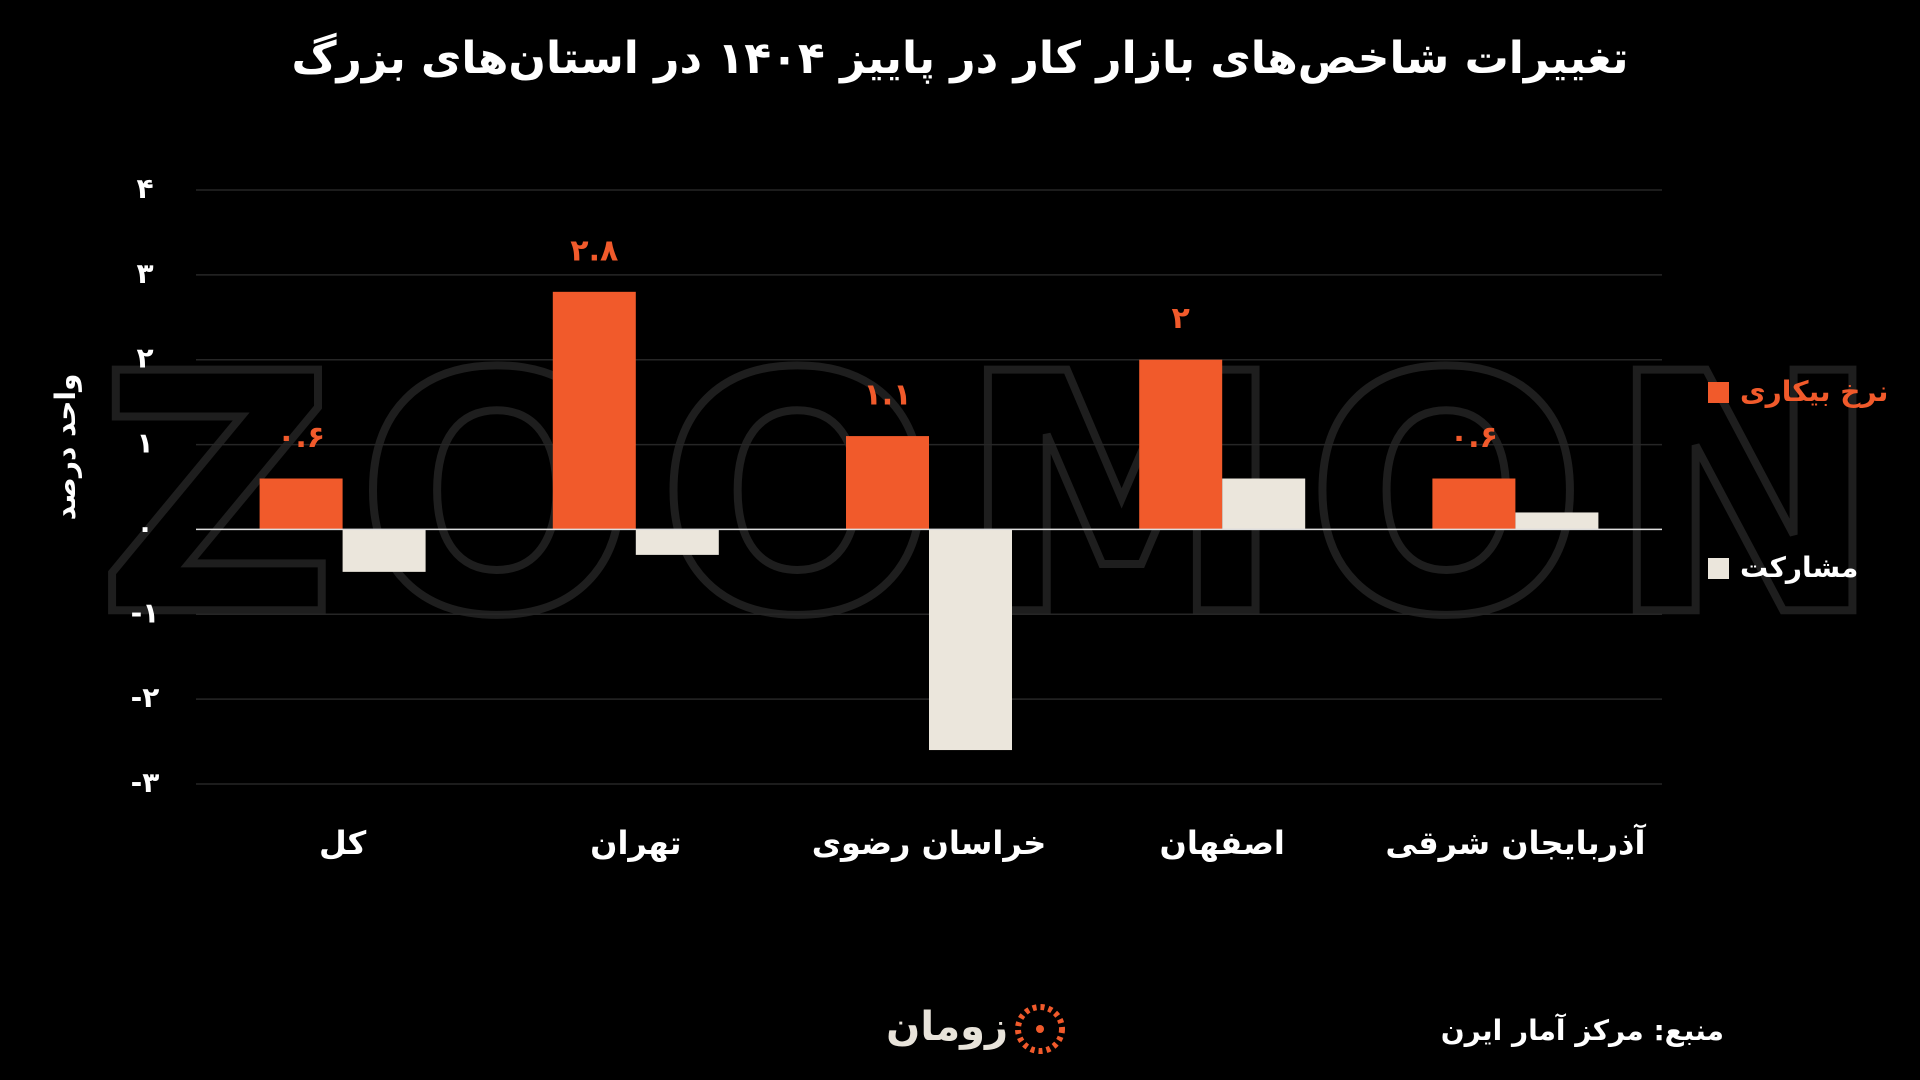  Describe the element at coordinates (594, 250) in the screenshot. I see `data-label: ۲.۸` at that location.